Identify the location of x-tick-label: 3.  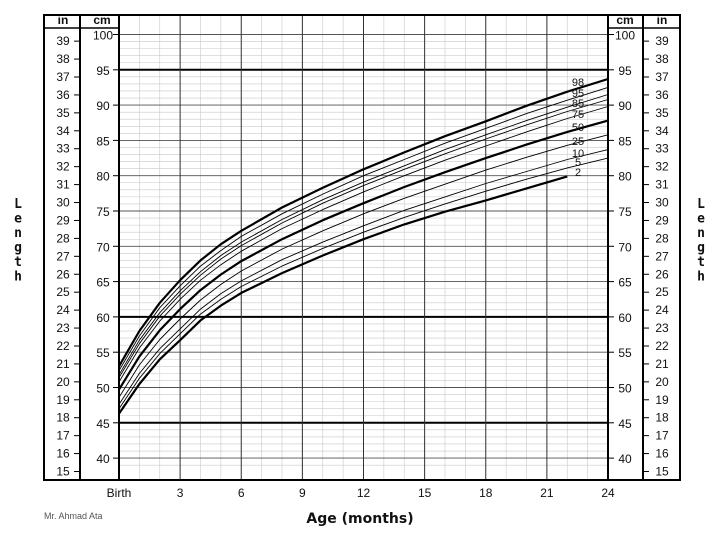
(180, 493).